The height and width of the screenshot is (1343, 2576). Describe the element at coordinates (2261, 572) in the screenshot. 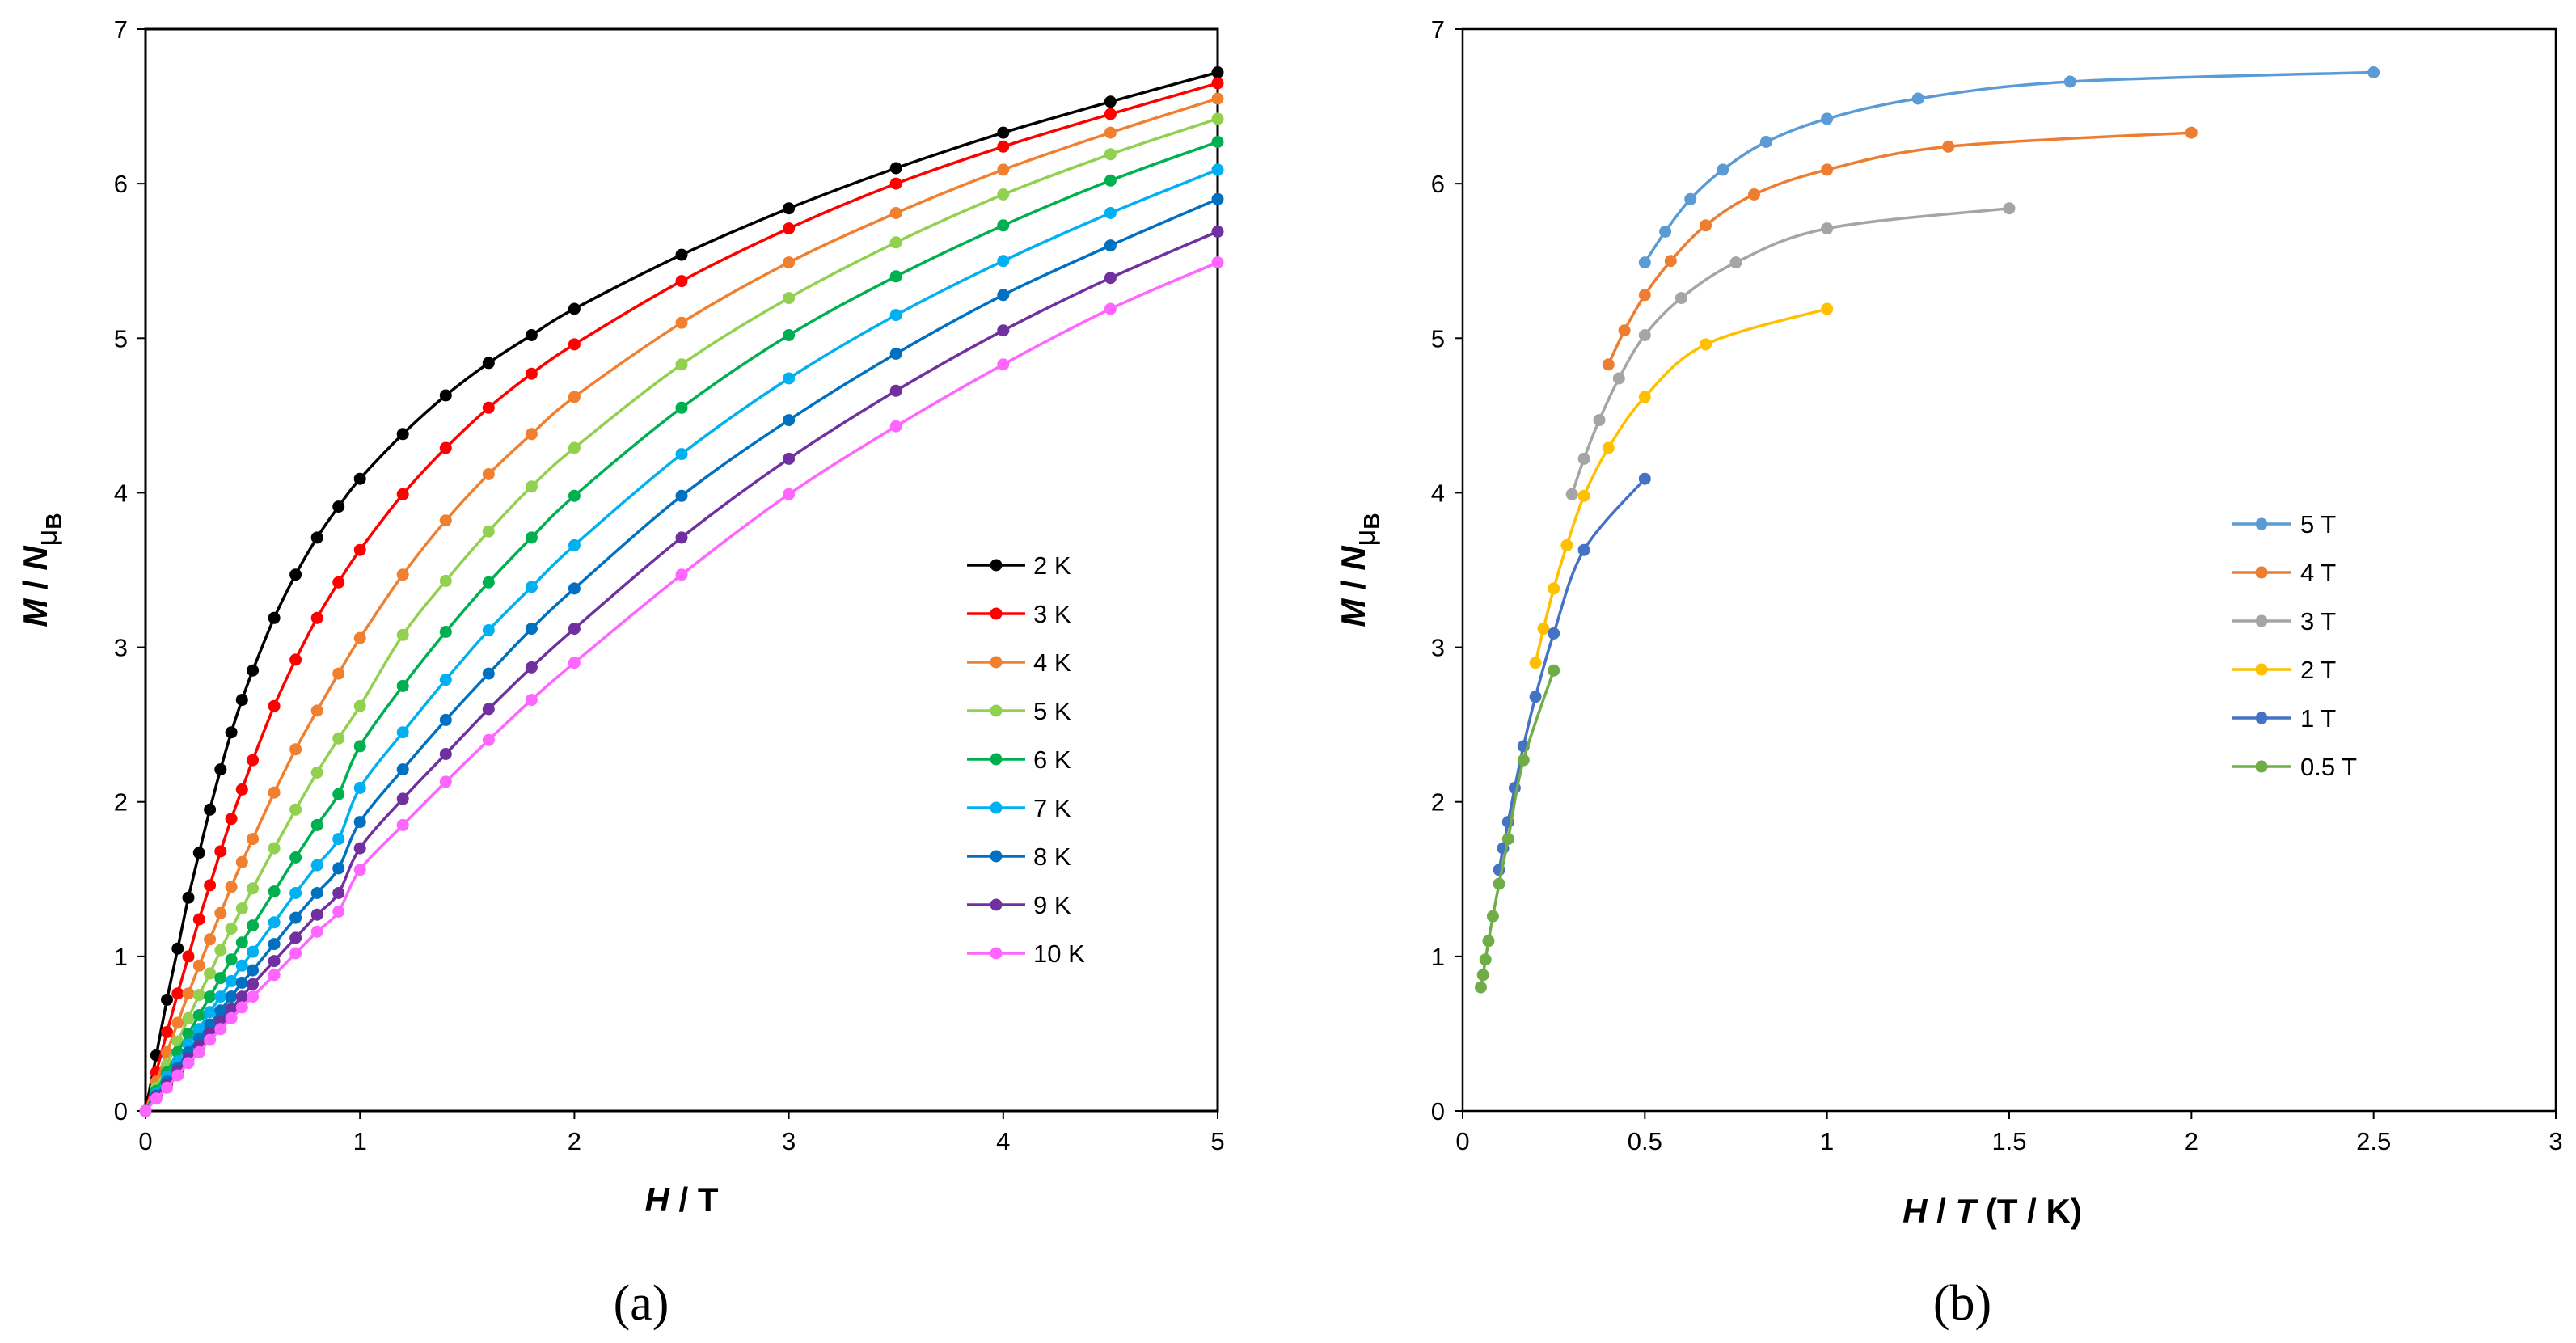

I see `legend-marker-4-t` at that location.